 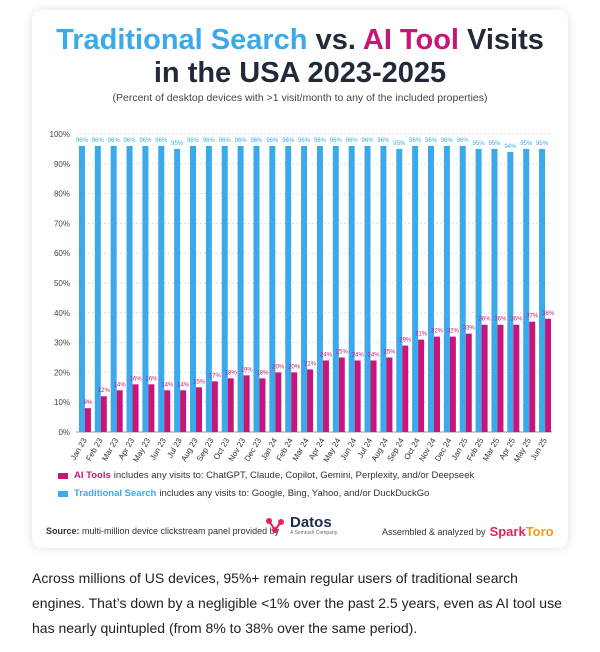 I want to click on data-label-ai-tools: 8%, so click(x=88, y=403).